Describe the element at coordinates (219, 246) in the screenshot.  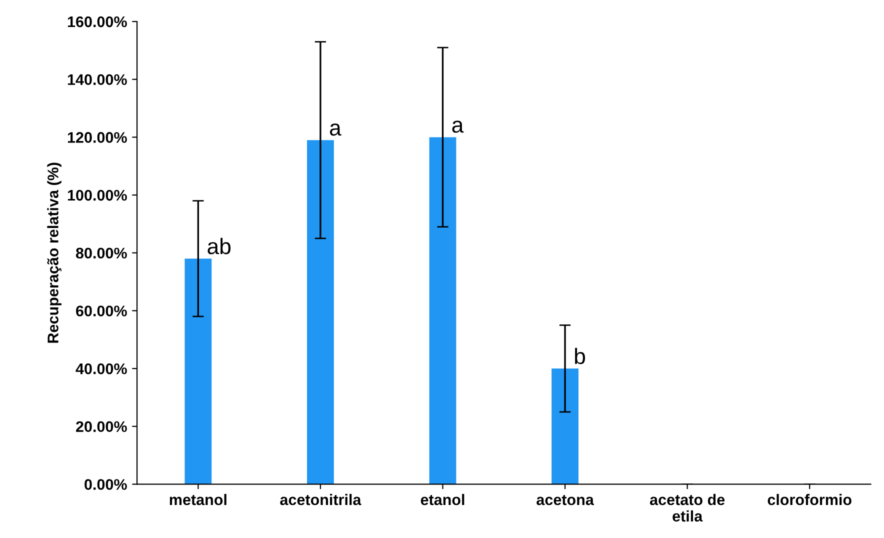
I see `annotation: ab` at that location.